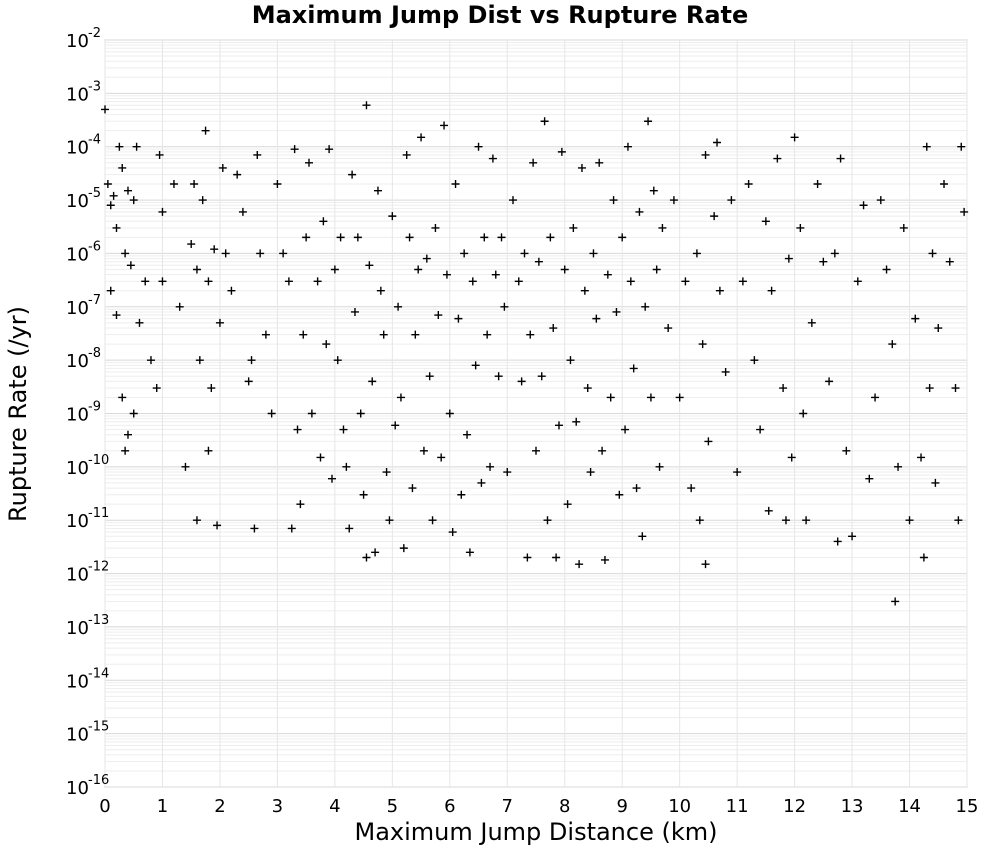 The image size is (1000, 850). I want to click on x-tick-label: 5, so click(392, 806).